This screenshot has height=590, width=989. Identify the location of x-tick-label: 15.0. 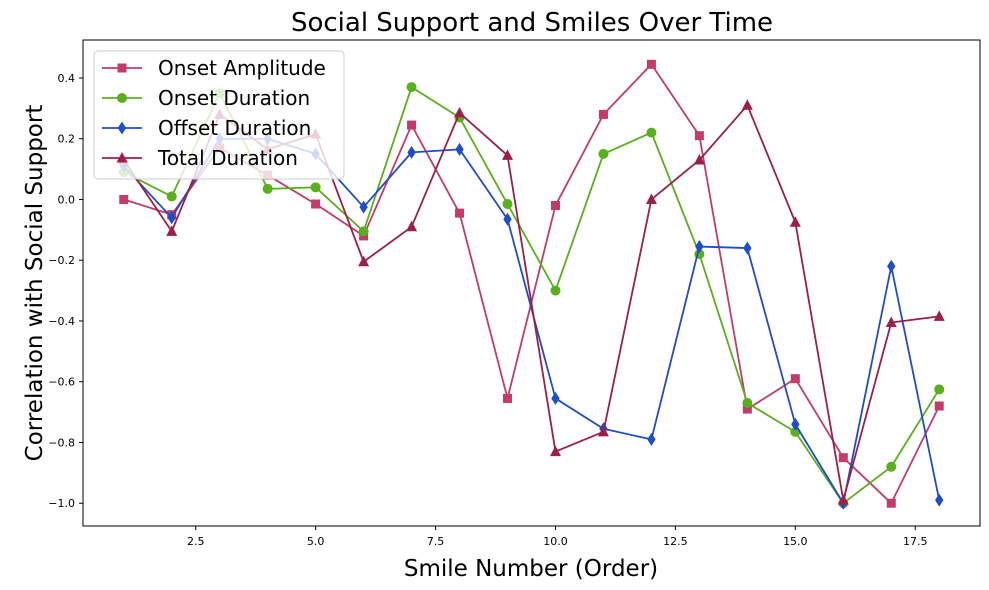
(795, 541).